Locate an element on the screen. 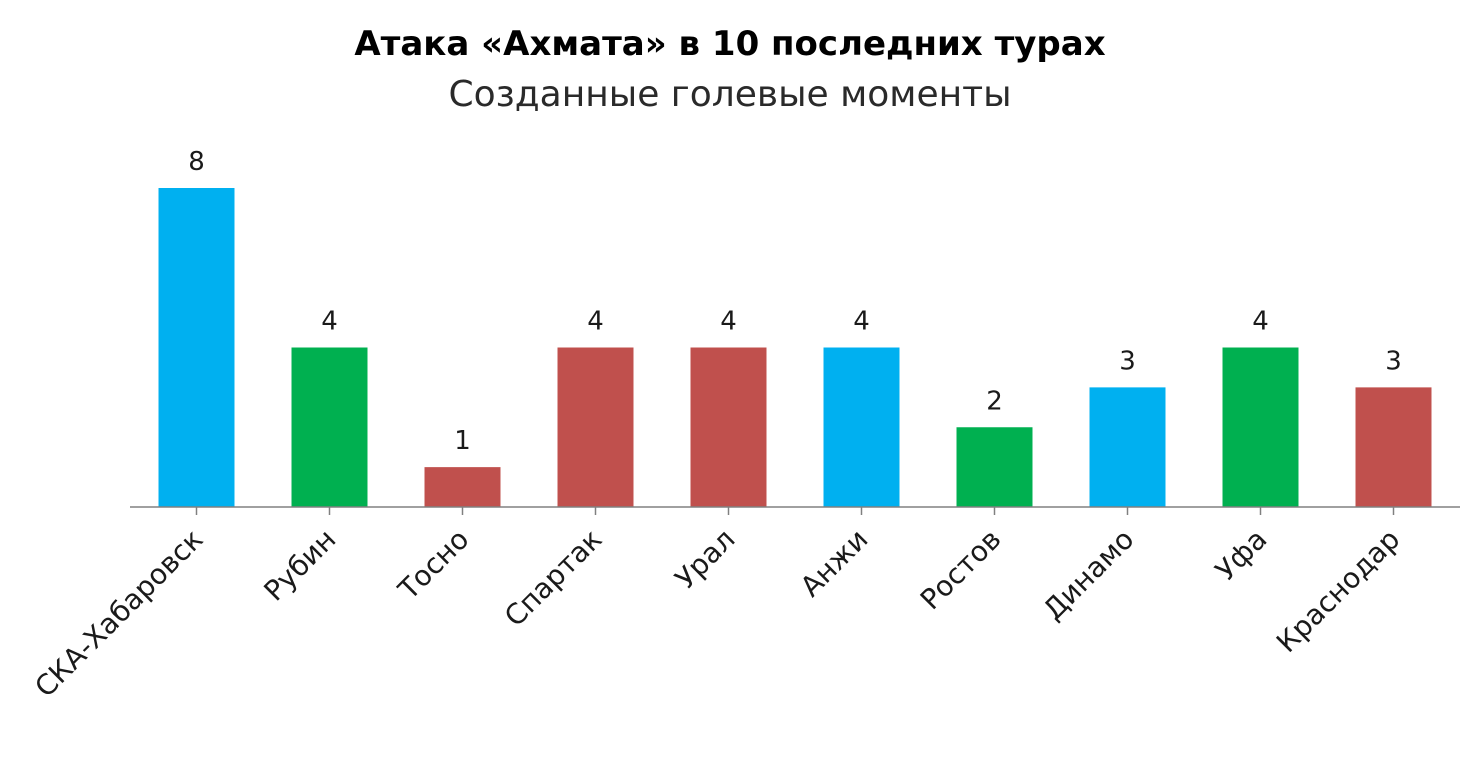  x-tick-label: Спартак is located at coordinates (553, 578).